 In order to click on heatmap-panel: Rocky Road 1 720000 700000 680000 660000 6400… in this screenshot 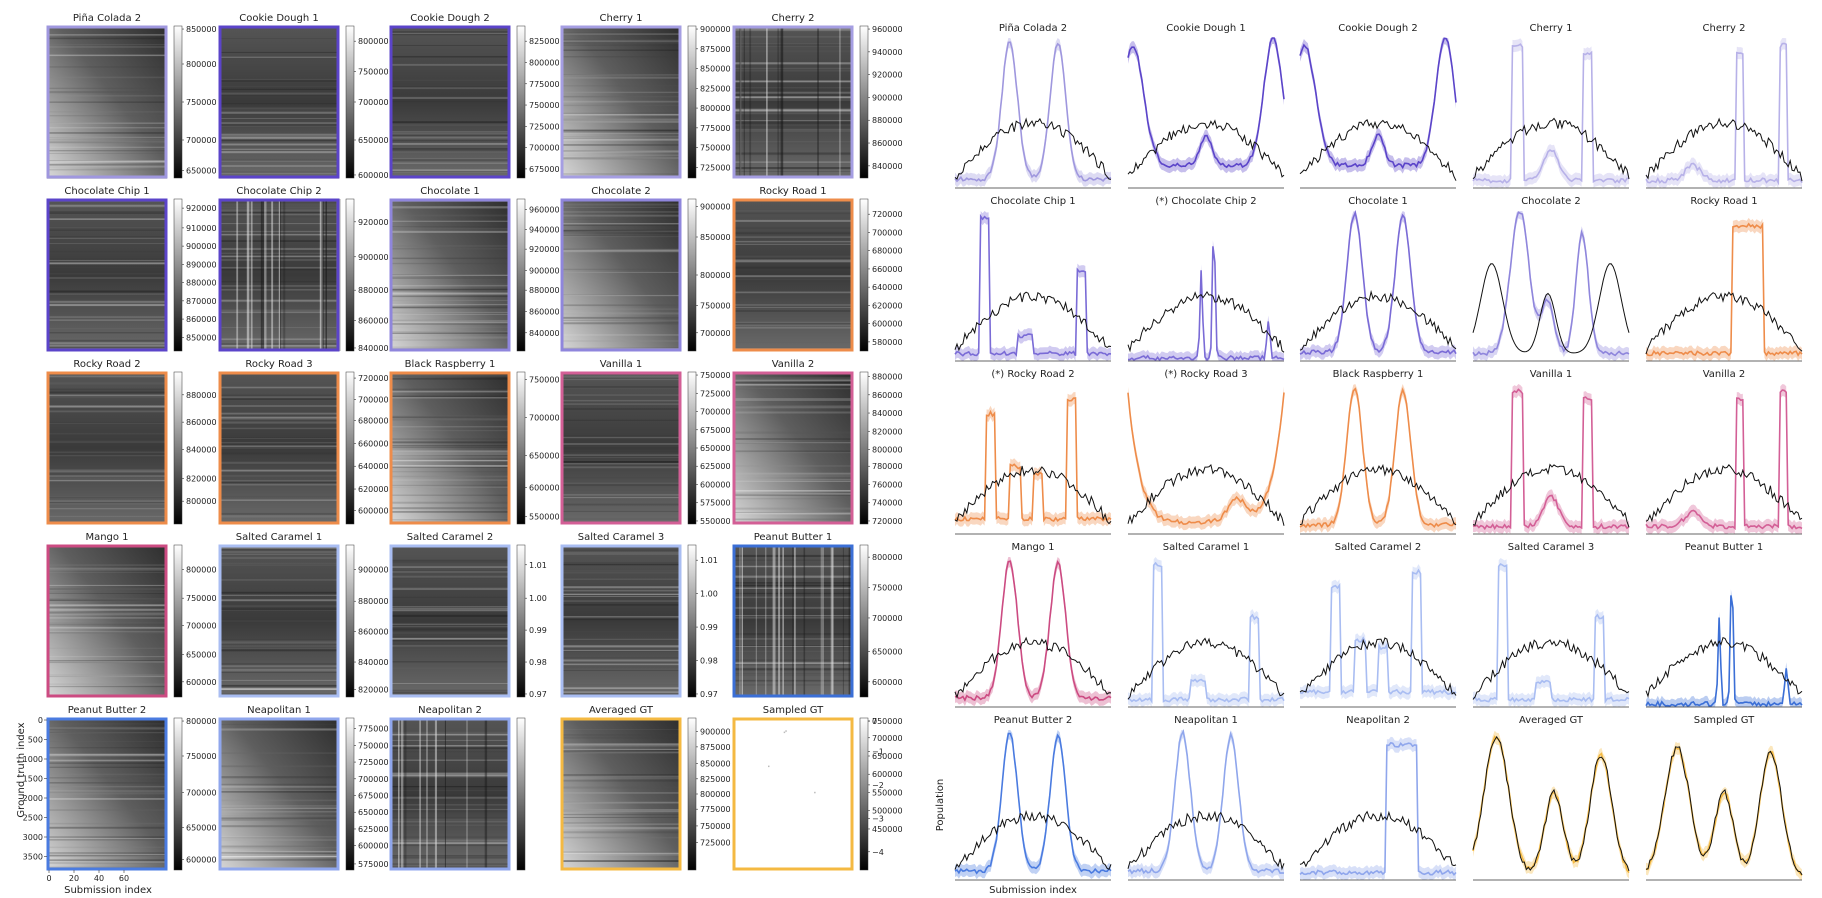, I will do `click(817, 269)`.